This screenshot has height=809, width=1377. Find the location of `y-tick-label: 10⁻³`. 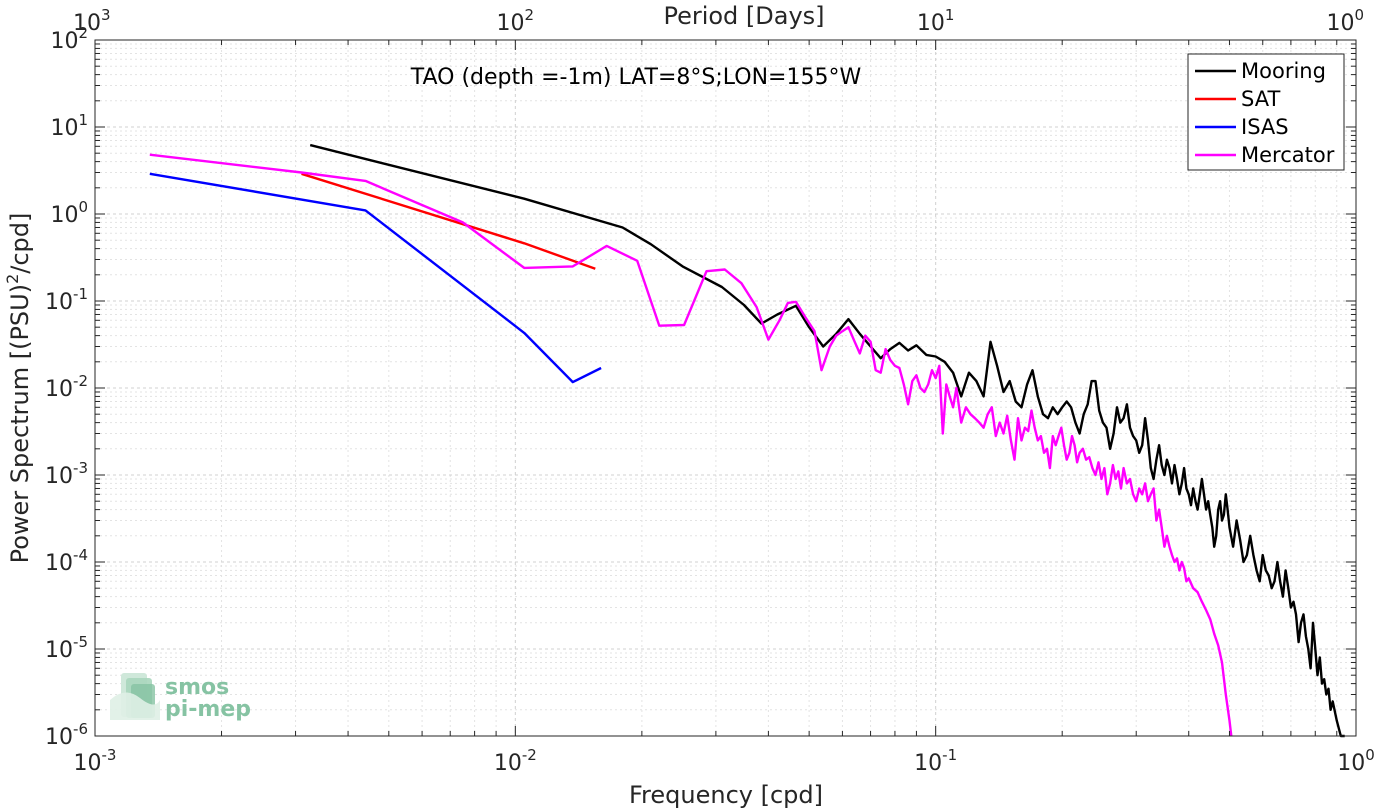

y-tick-label: 10⁻³ is located at coordinates (66, 474).